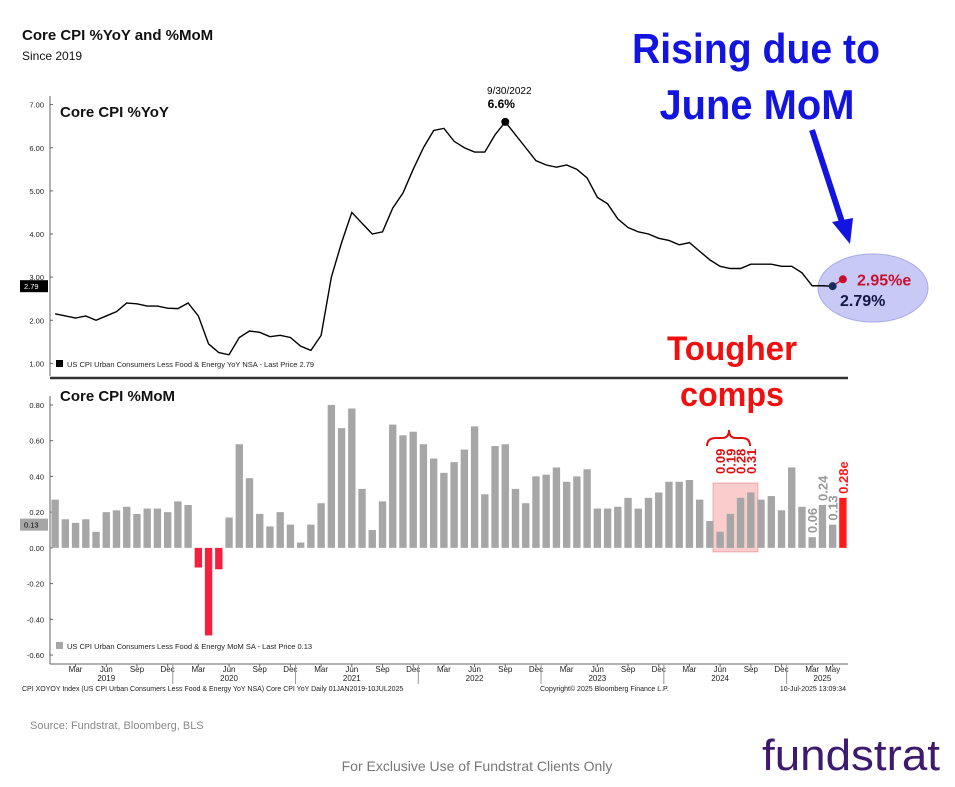  I want to click on last-price-label: 0.13, so click(31, 525).